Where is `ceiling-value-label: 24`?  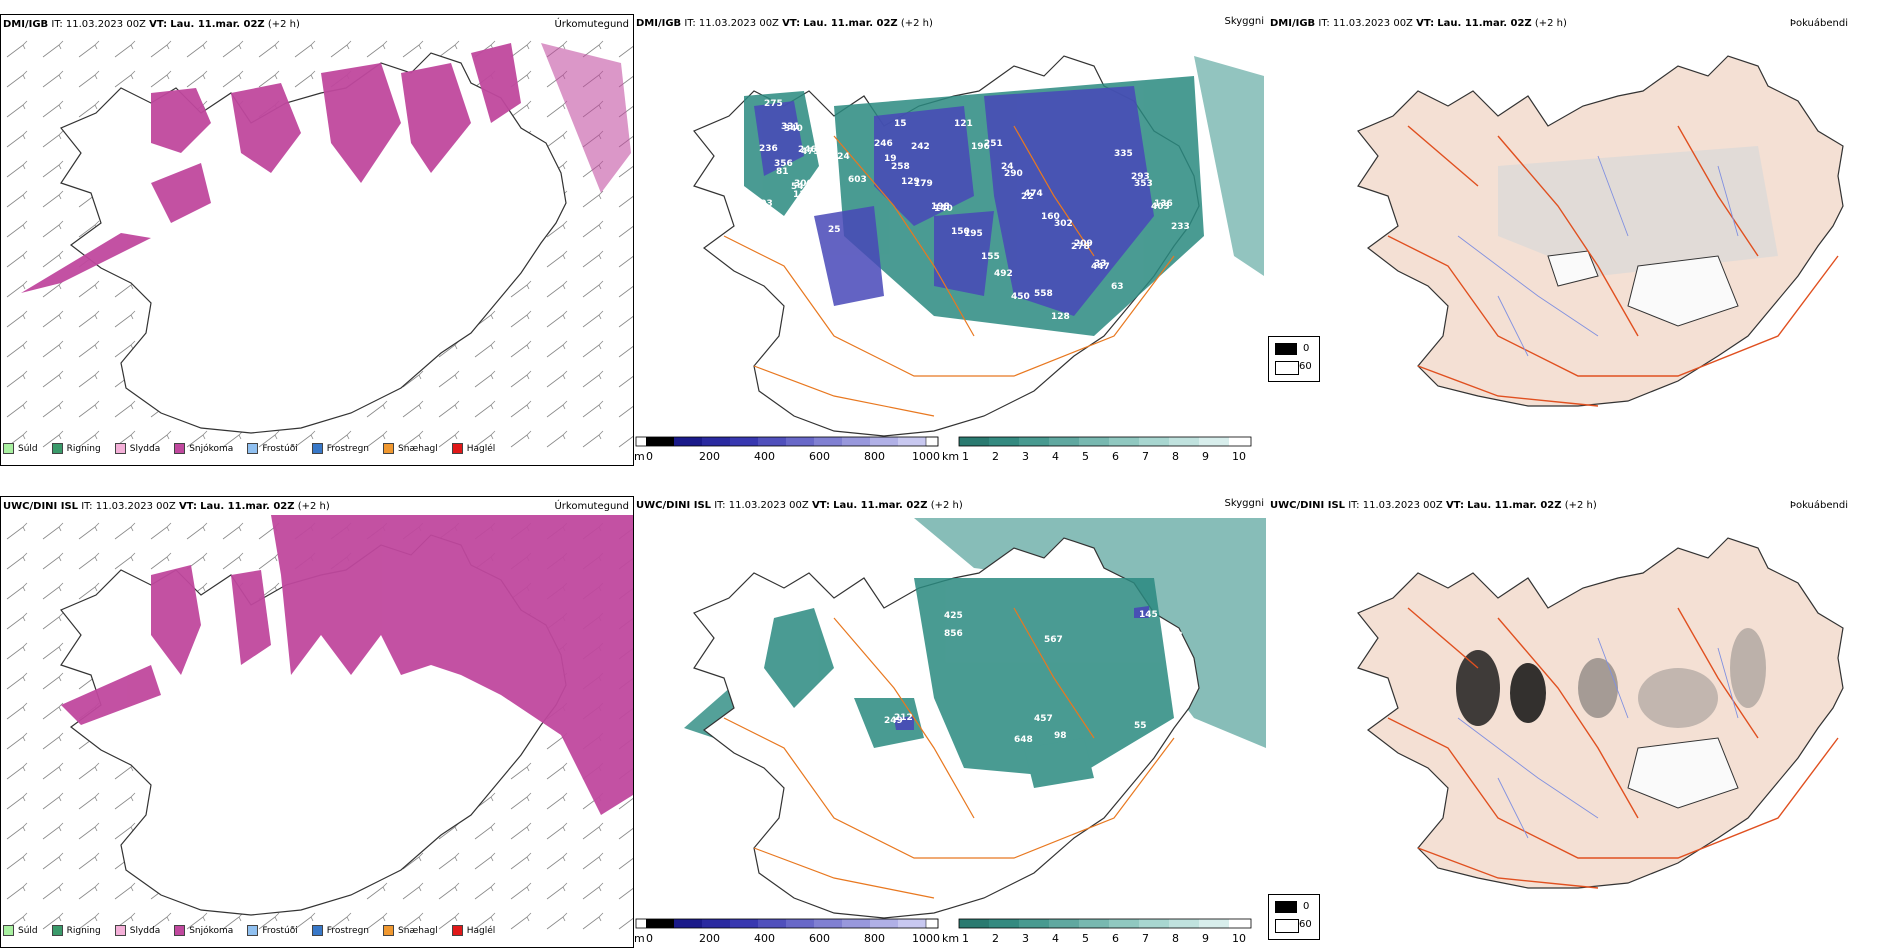
ceiling-value-label: 24 is located at coordinates (1007, 167).